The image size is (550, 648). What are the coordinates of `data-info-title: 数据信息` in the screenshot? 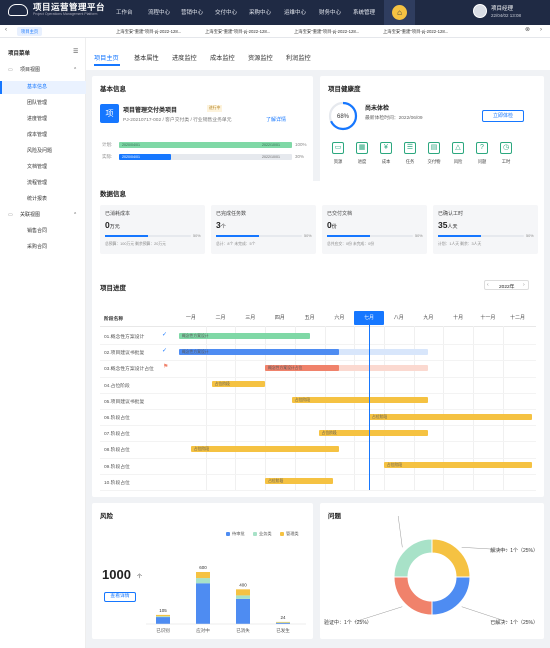 It's located at (113, 194).